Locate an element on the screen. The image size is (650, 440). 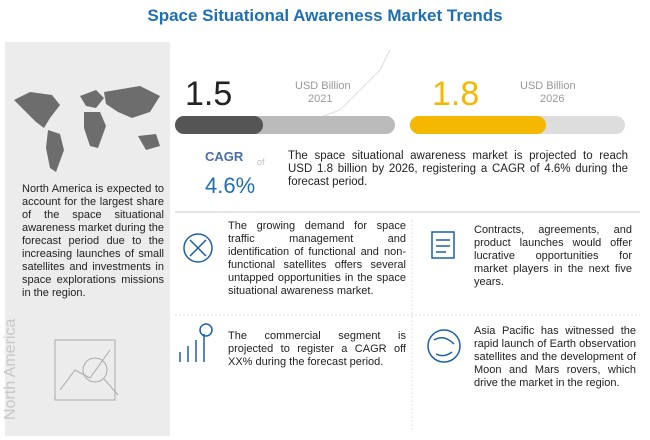
icons is located at coordinates (320, 297).